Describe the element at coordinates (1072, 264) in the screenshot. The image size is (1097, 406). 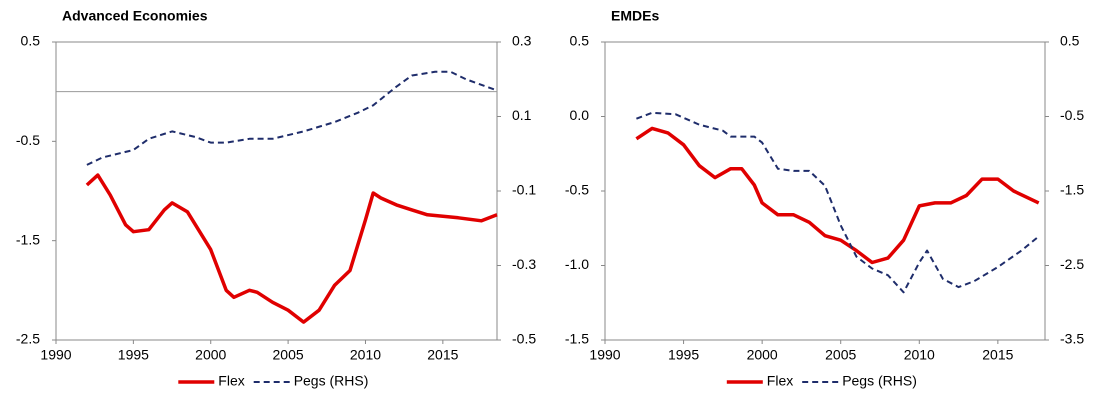
I see `y2-tick-label: -2.5` at that location.